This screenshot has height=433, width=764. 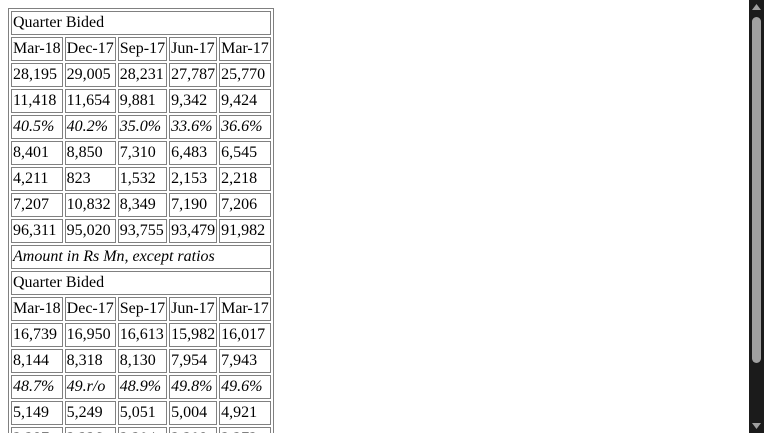 I want to click on table-row: 8,144 8,318 8,130 7,954 7,943, so click(x=141, y=361).